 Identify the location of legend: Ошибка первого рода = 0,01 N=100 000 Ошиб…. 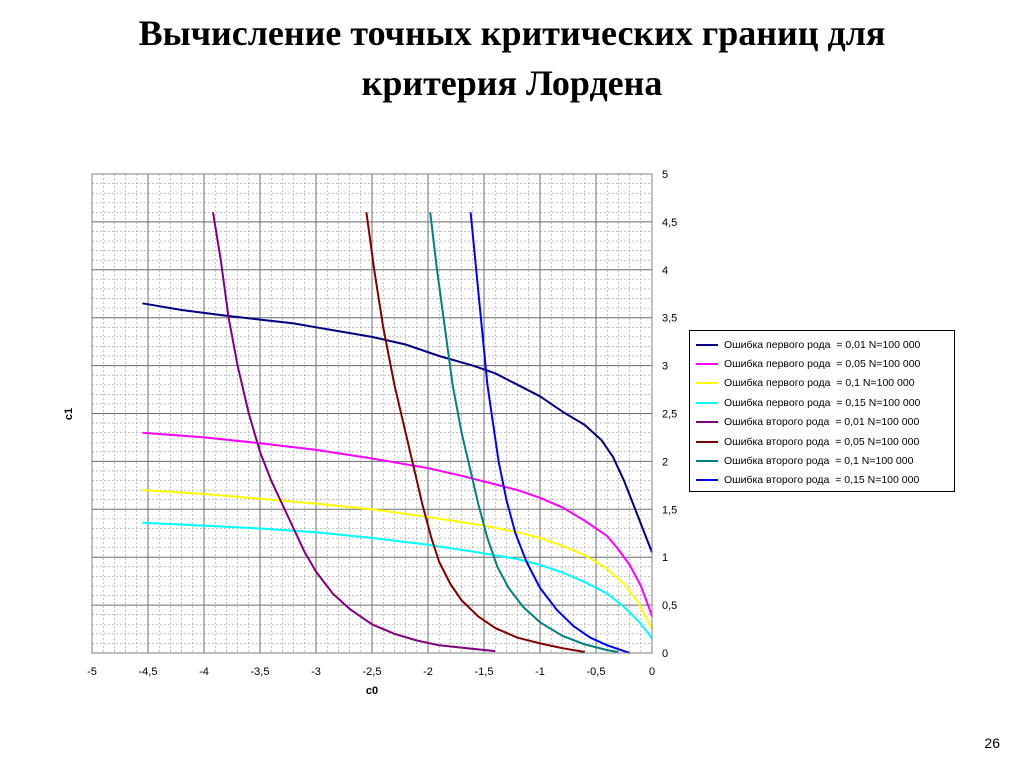
(822, 411).